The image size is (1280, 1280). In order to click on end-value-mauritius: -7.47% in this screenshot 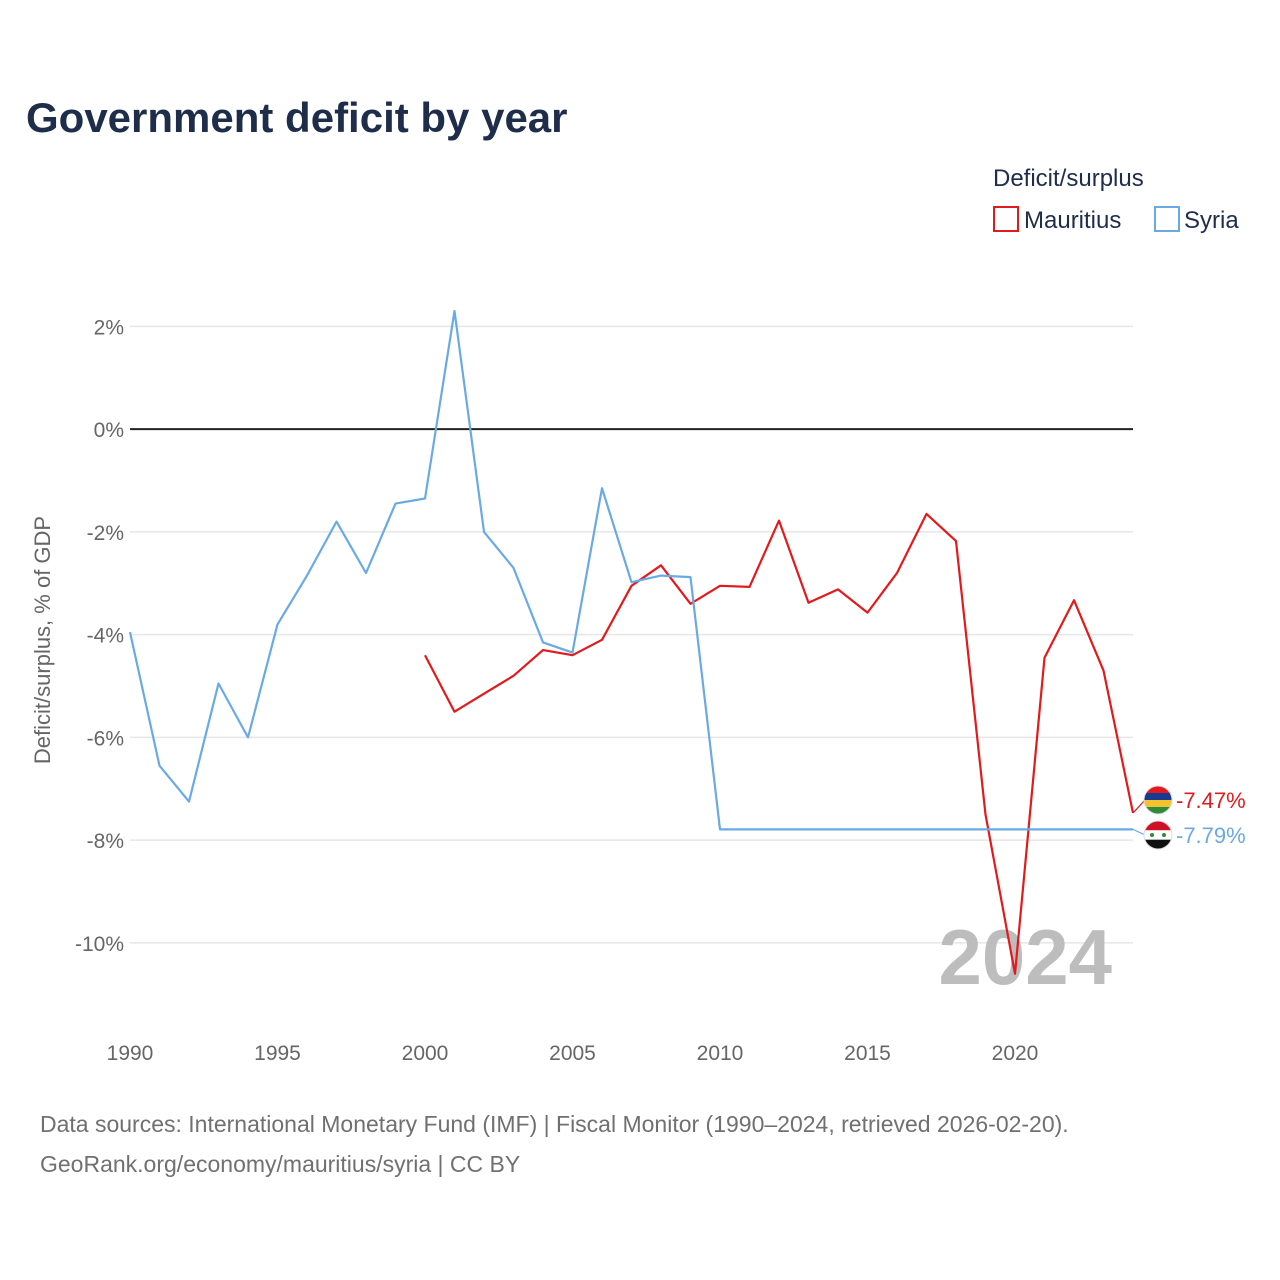, I will do `click(1211, 800)`.